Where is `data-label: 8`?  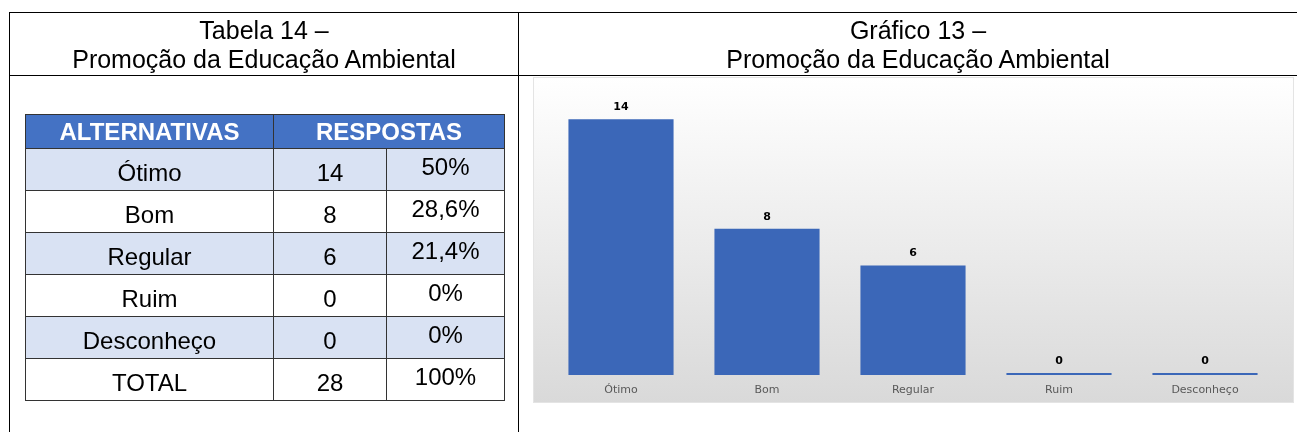 data-label: 8 is located at coordinates (767, 216).